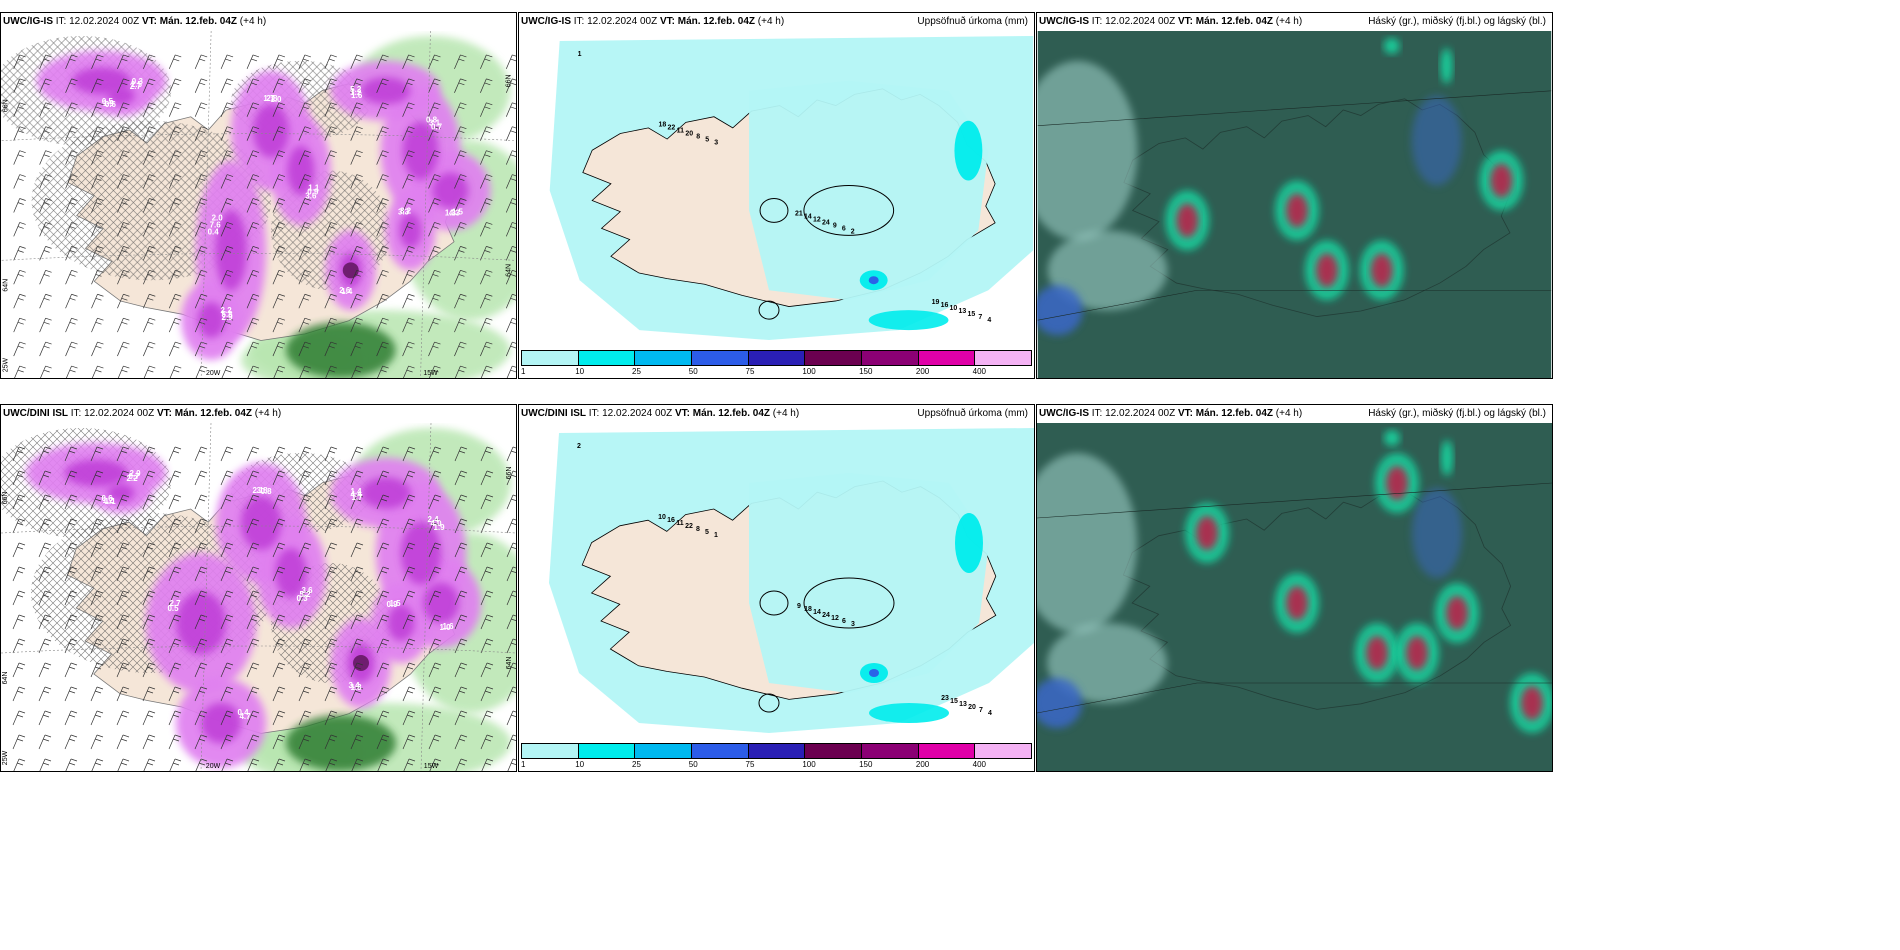  Describe the element at coordinates (1289, 413) in the screenshot. I see `lead-time: (+4 h)` at that location.